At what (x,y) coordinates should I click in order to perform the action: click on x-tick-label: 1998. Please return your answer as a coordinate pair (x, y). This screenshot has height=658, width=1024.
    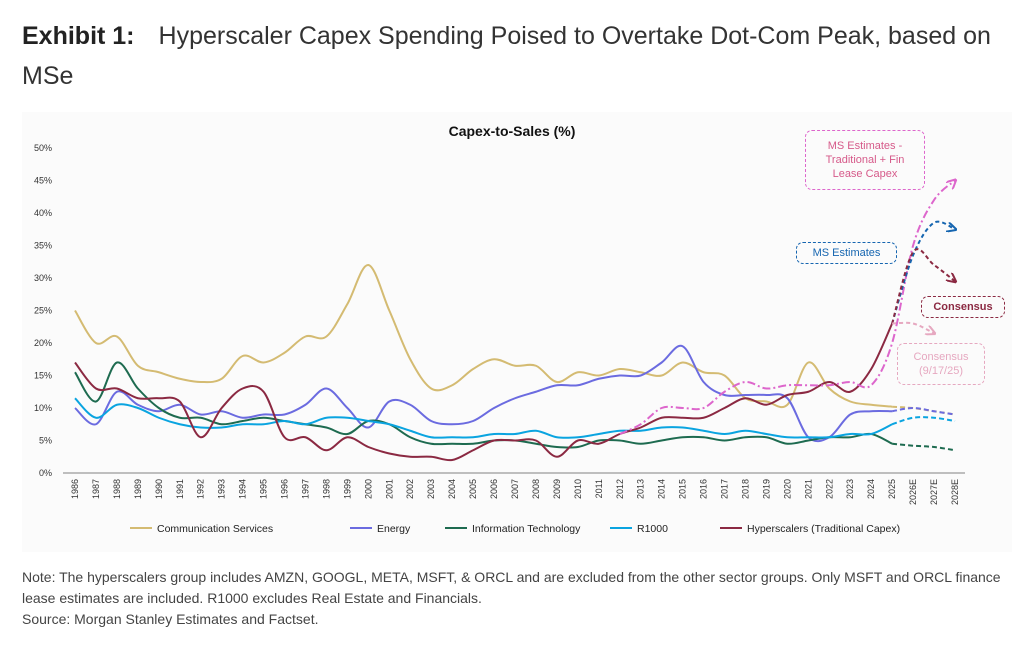
    Looking at the image, I should click on (326, 489).